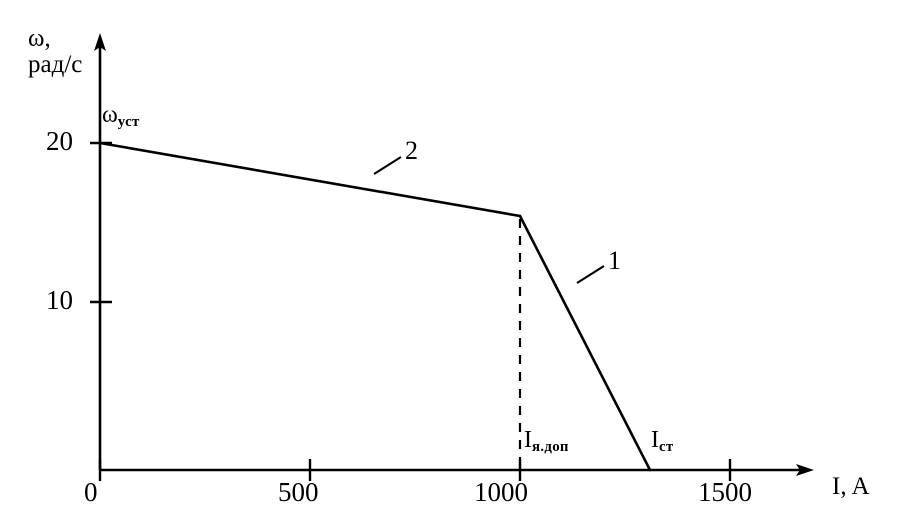  I want to click on current-allowable-label: Iя.доп, so click(546, 441).